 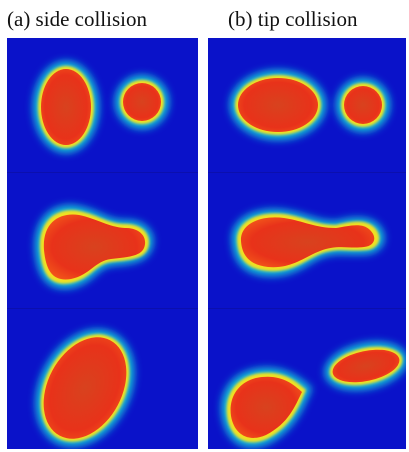 I want to click on frame-3-droplets, so click(x=313, y=394).